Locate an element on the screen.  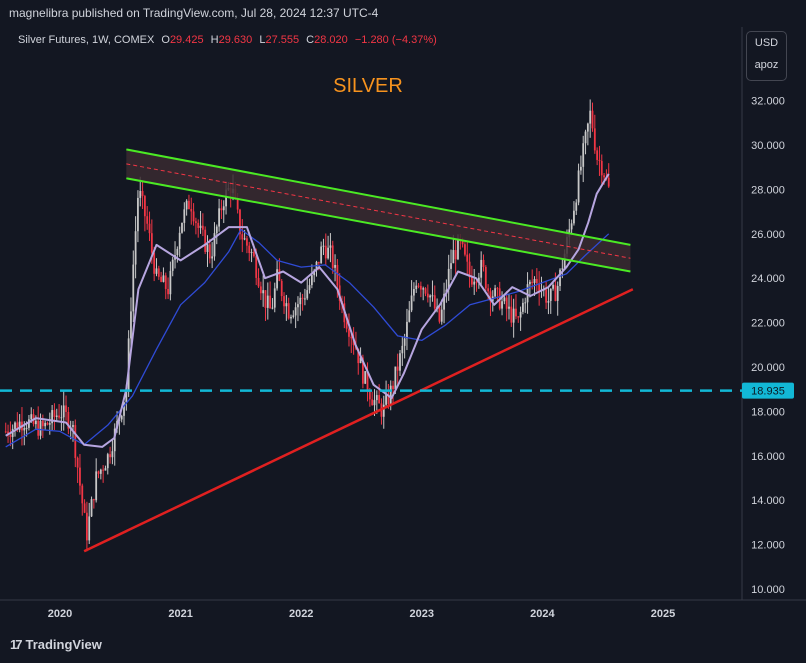
horizontal-level-label: 18.935 is located at coordinates (768, 392).